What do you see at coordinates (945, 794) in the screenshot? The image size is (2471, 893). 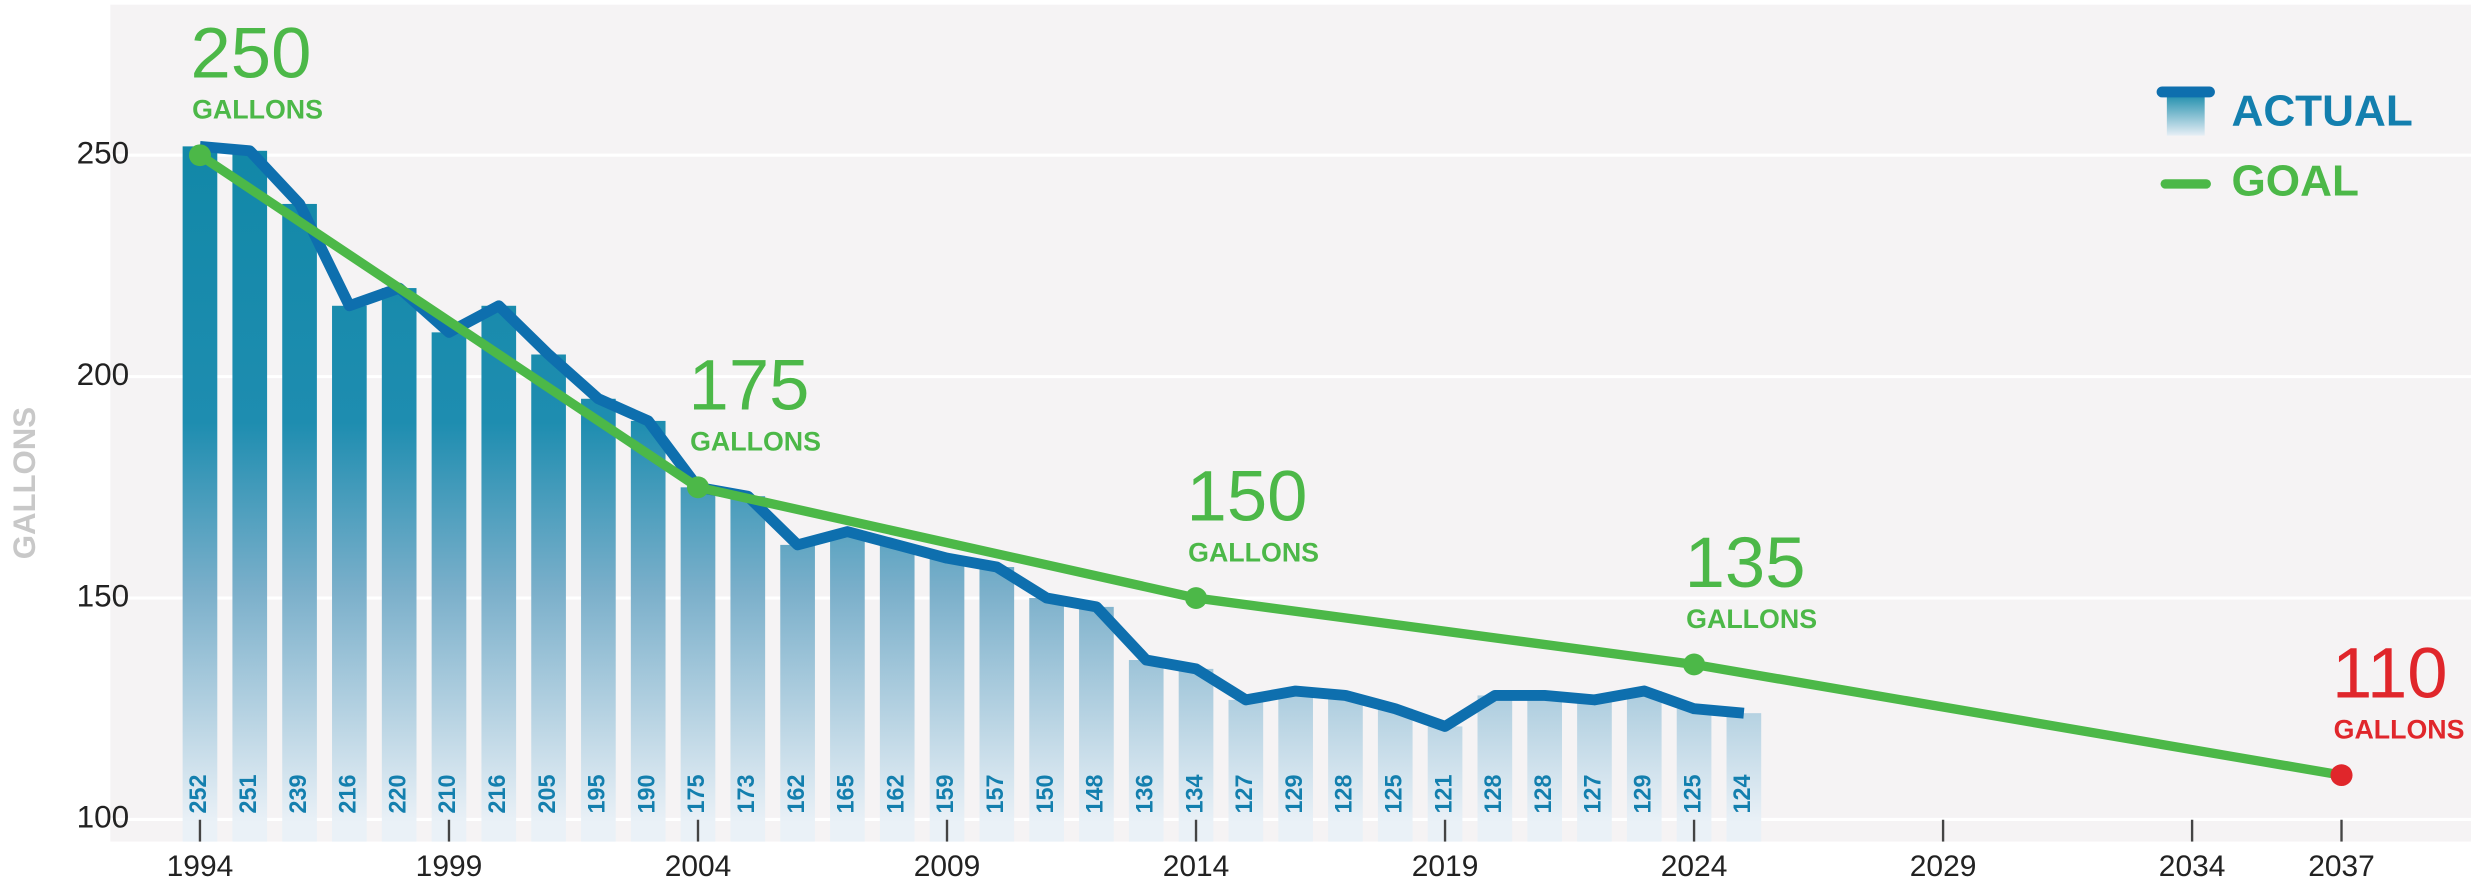 I see `bar-value-label: 159` at bounding box center [945, 794].